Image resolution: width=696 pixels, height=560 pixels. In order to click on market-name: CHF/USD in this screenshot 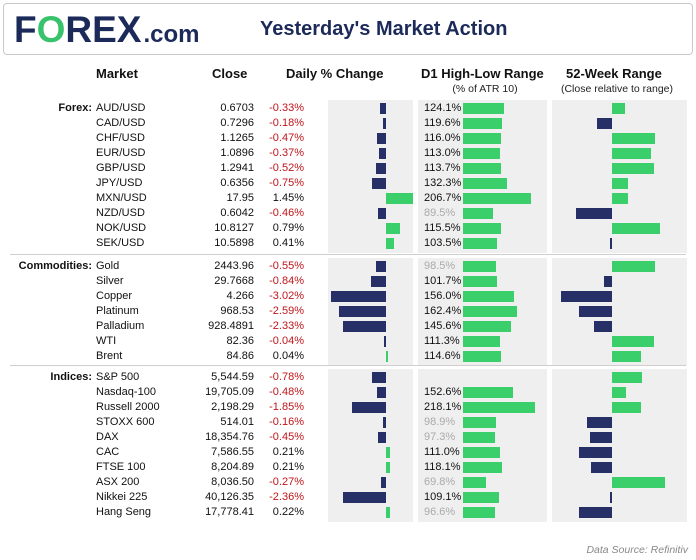, I will do `click(120, 138)`.